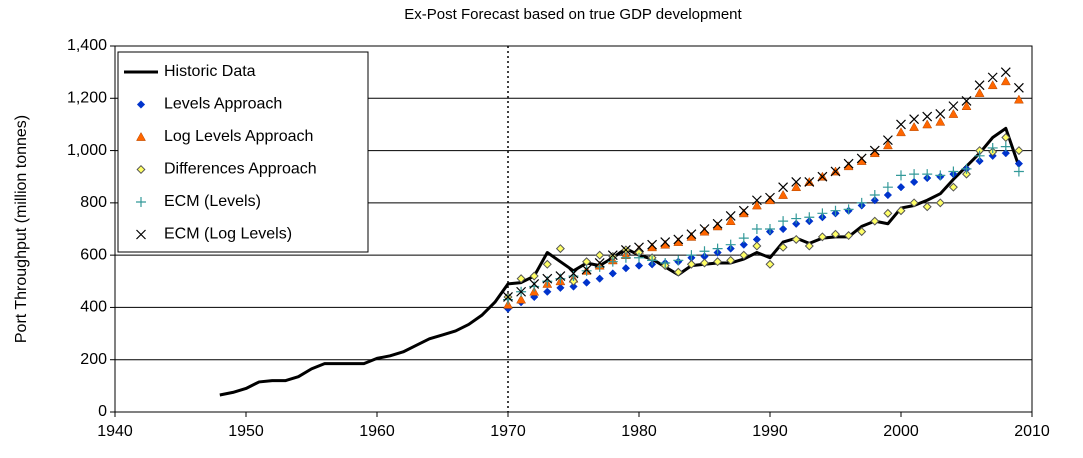  What do you see at coordinates (93, 254) in the screenshot?
I see `y-tick-label: 600` at bounding box center [93, 254].